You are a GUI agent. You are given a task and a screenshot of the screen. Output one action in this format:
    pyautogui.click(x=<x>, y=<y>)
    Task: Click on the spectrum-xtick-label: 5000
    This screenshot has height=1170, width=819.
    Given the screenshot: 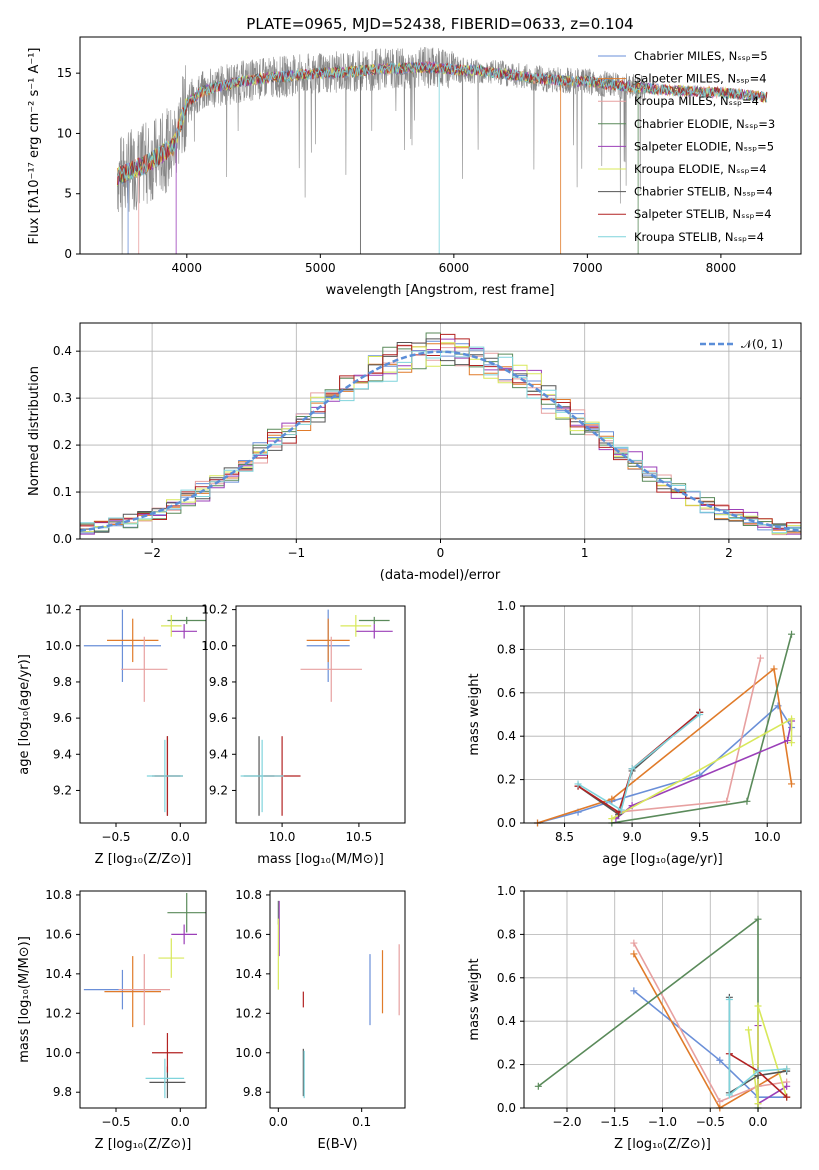 What is the action you would take?
    pyautogui.click(x=320, y=268)
    